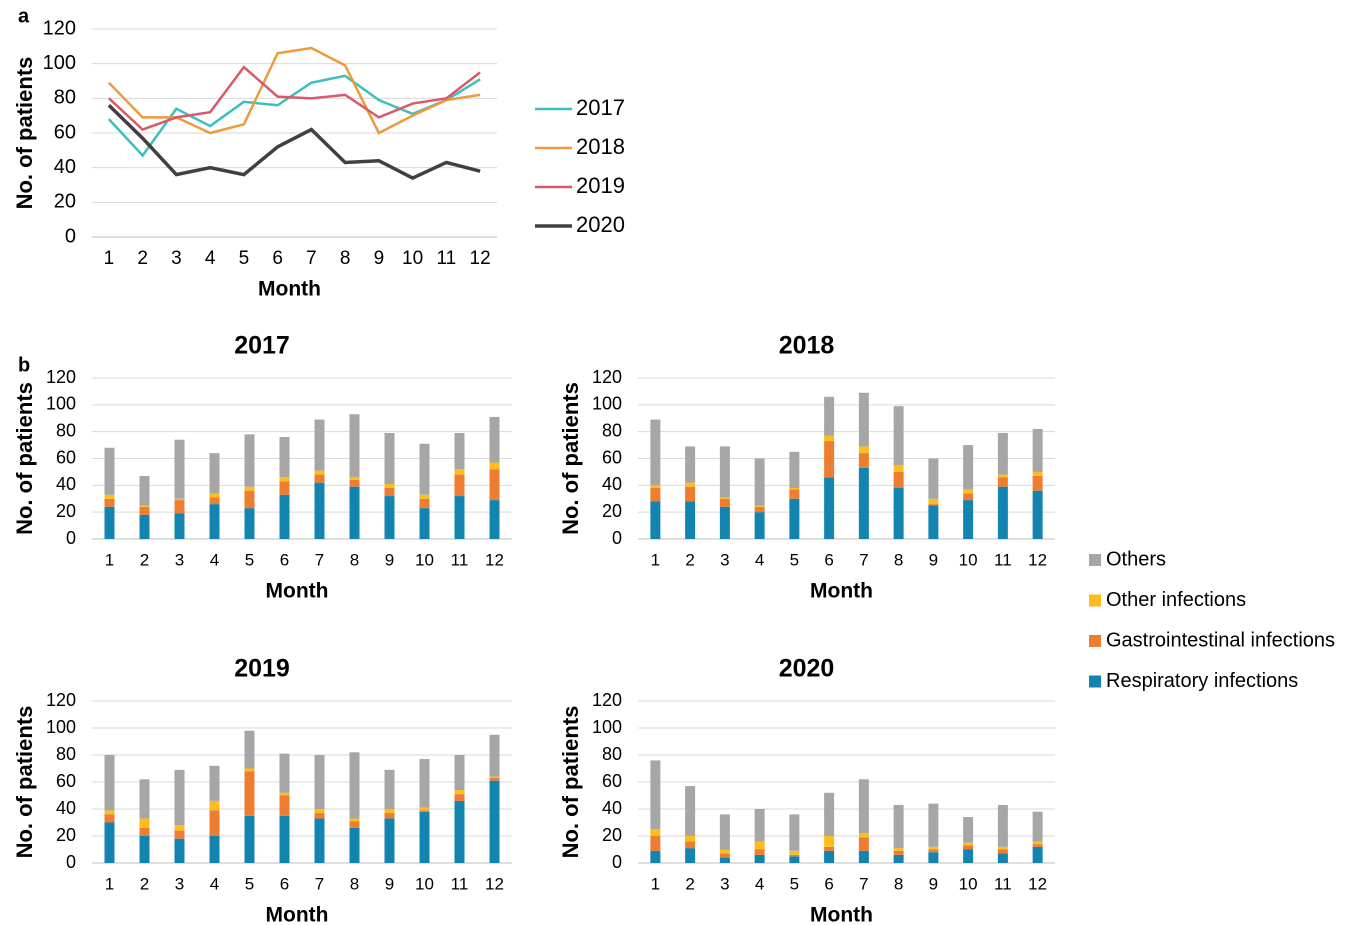 Image resolution: width=1368 pixels, height=925 pixels. Describe the element at coordinates (412, 258) in the screenshot. I see `x-tick-label: 10` at that location.